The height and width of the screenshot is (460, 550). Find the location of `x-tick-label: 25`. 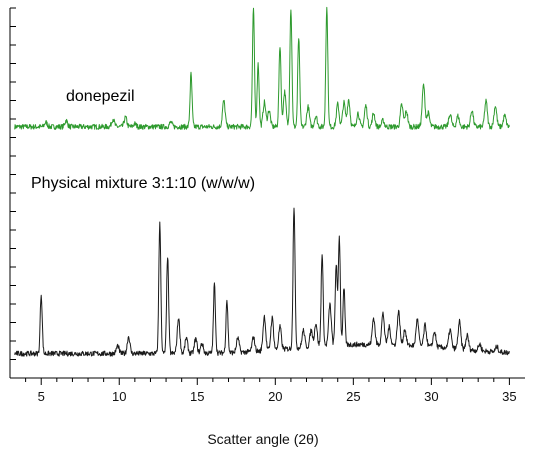

x-tick-label: 25 is located at coordinates (353, 396).